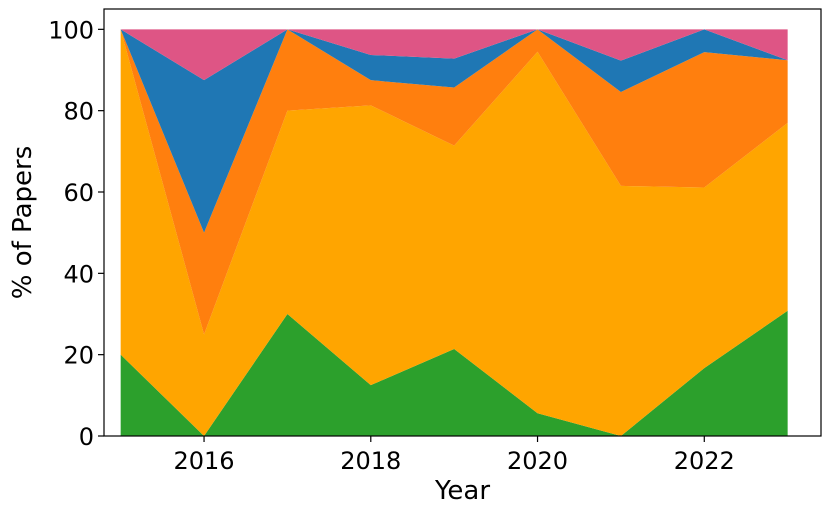 This screenshot has width=830, height=514. Describe the element at coordinates (370, 461) in the screenshot. I see `x-tick-label: 2018` at that location.